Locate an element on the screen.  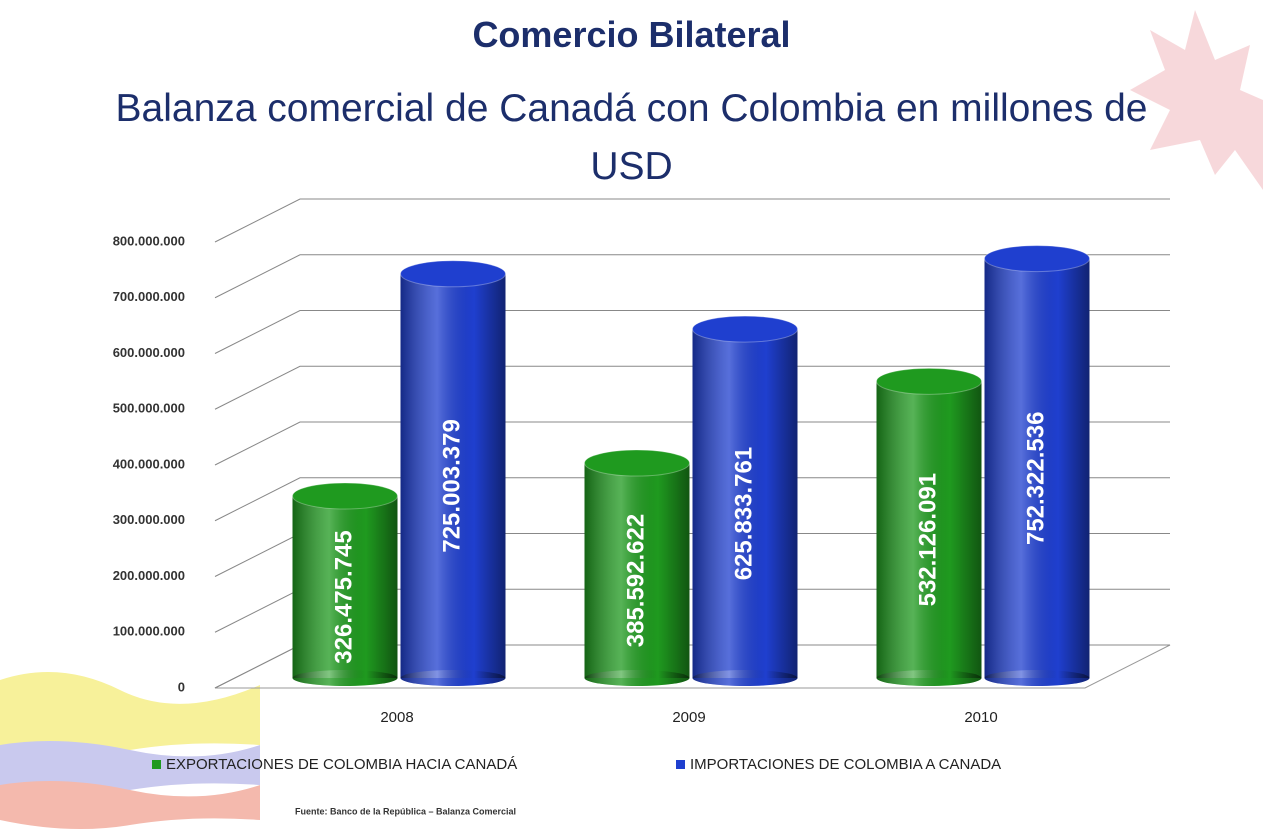
value-label: 625.833.761 is located at coordinates (743, 513).